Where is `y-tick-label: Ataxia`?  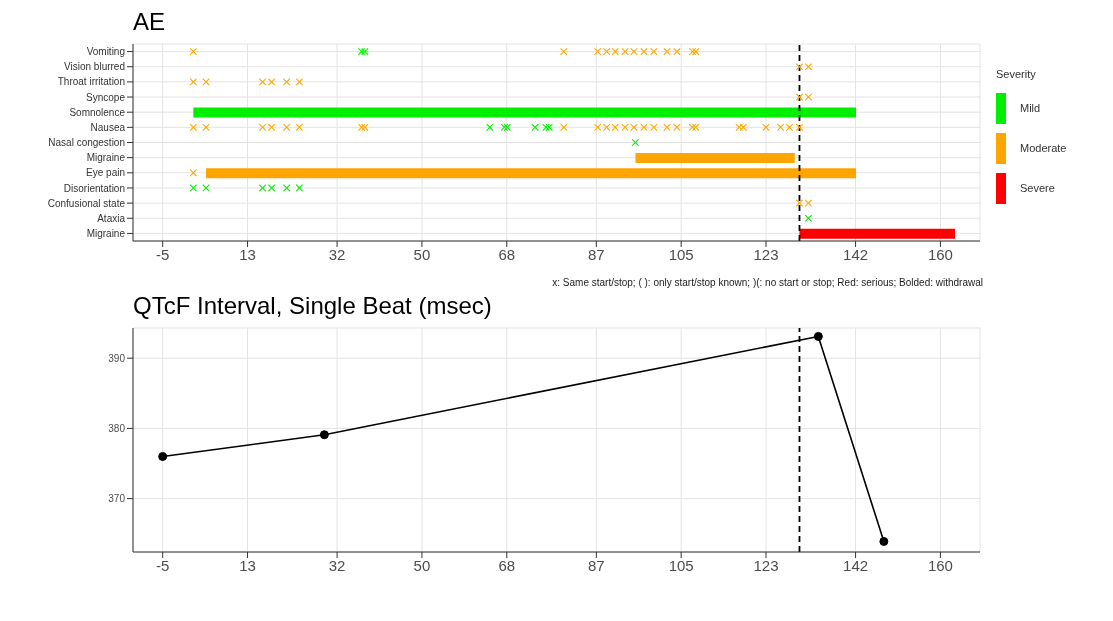 y-tick-label: Ataxia is located at coordinates (111, 218).